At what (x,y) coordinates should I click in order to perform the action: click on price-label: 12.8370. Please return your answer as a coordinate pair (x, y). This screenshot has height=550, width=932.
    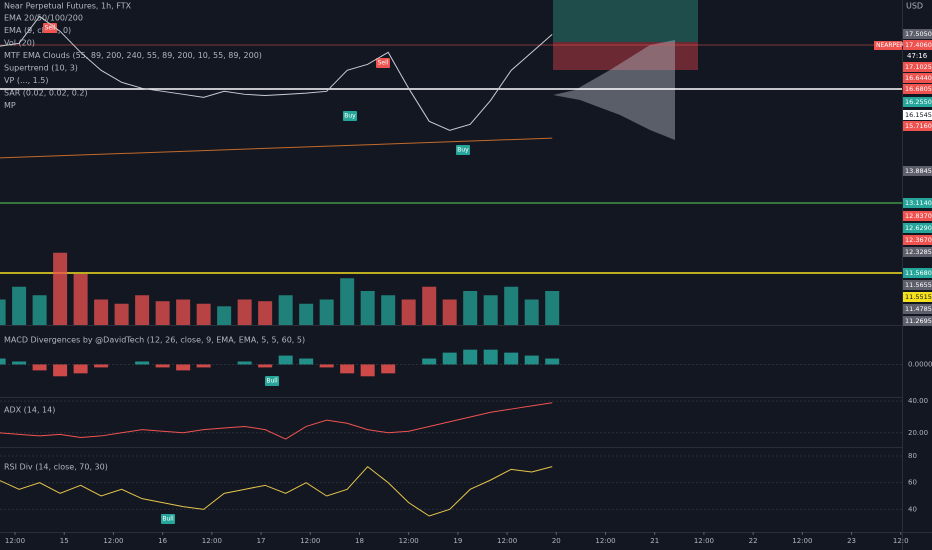
    Looking at the image, I should click on (918, 216).